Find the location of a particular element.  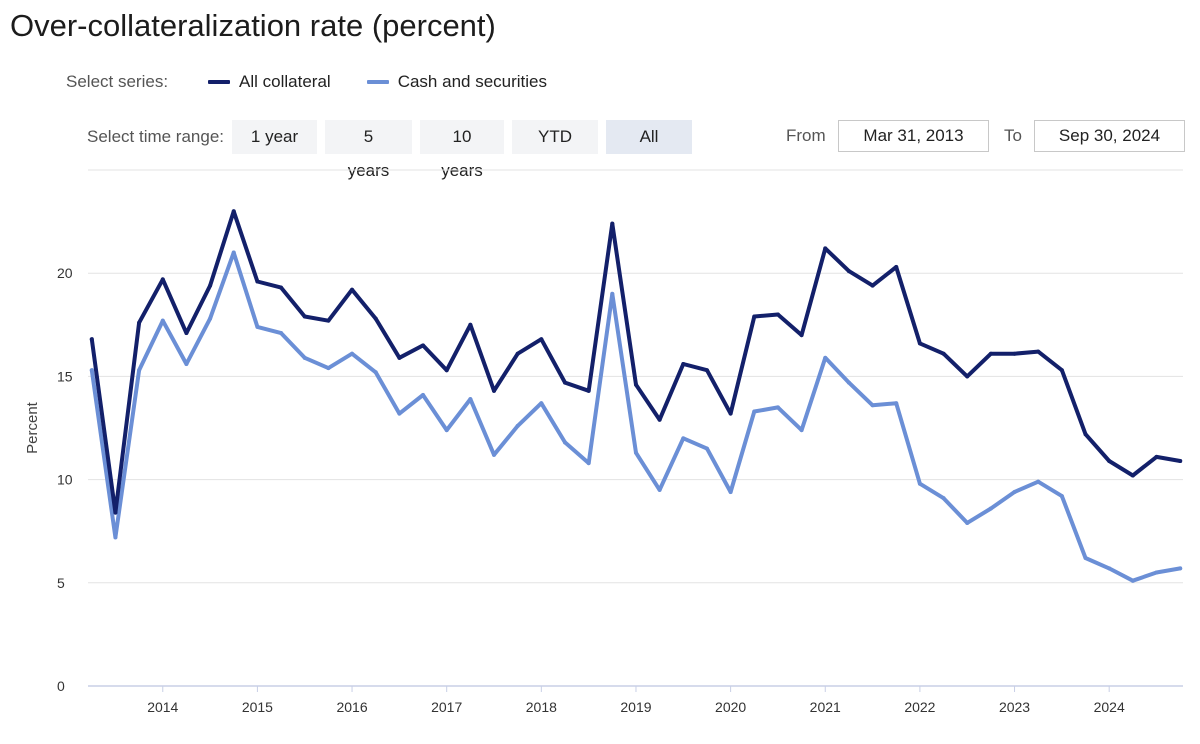

range-button-all: All is located at coordinates (649, 137).